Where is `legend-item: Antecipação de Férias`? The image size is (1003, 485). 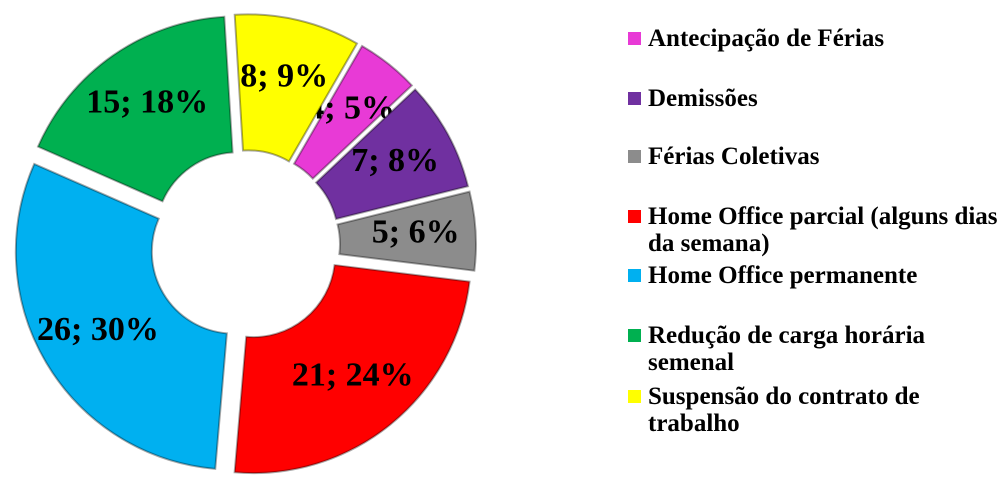
legend-item: Antecipação de Férias is located at coordinates (815, 38).